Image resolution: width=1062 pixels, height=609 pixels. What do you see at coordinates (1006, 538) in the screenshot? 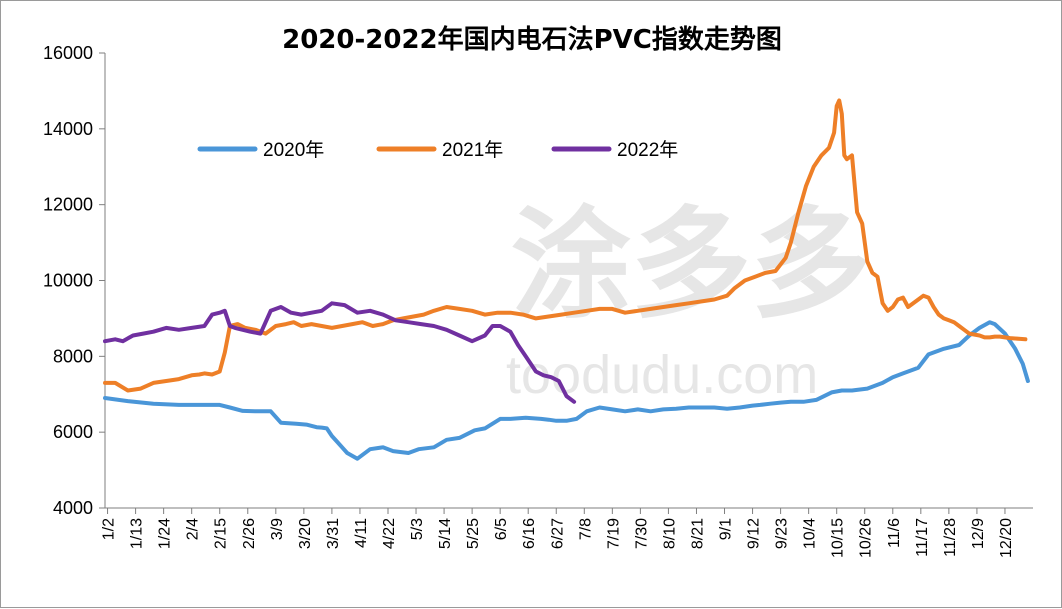
I see `x-tick-label: 12/20` at bounding box center [1006, 538].